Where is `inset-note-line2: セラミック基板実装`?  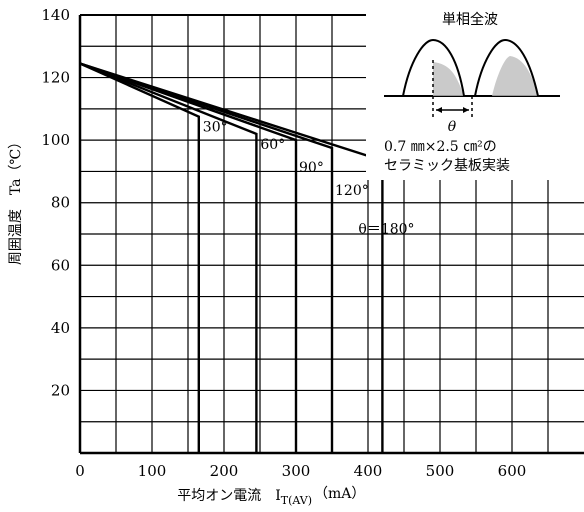 inset-note-line2: セラミック基板実装 is located at coordinates (447, 165).